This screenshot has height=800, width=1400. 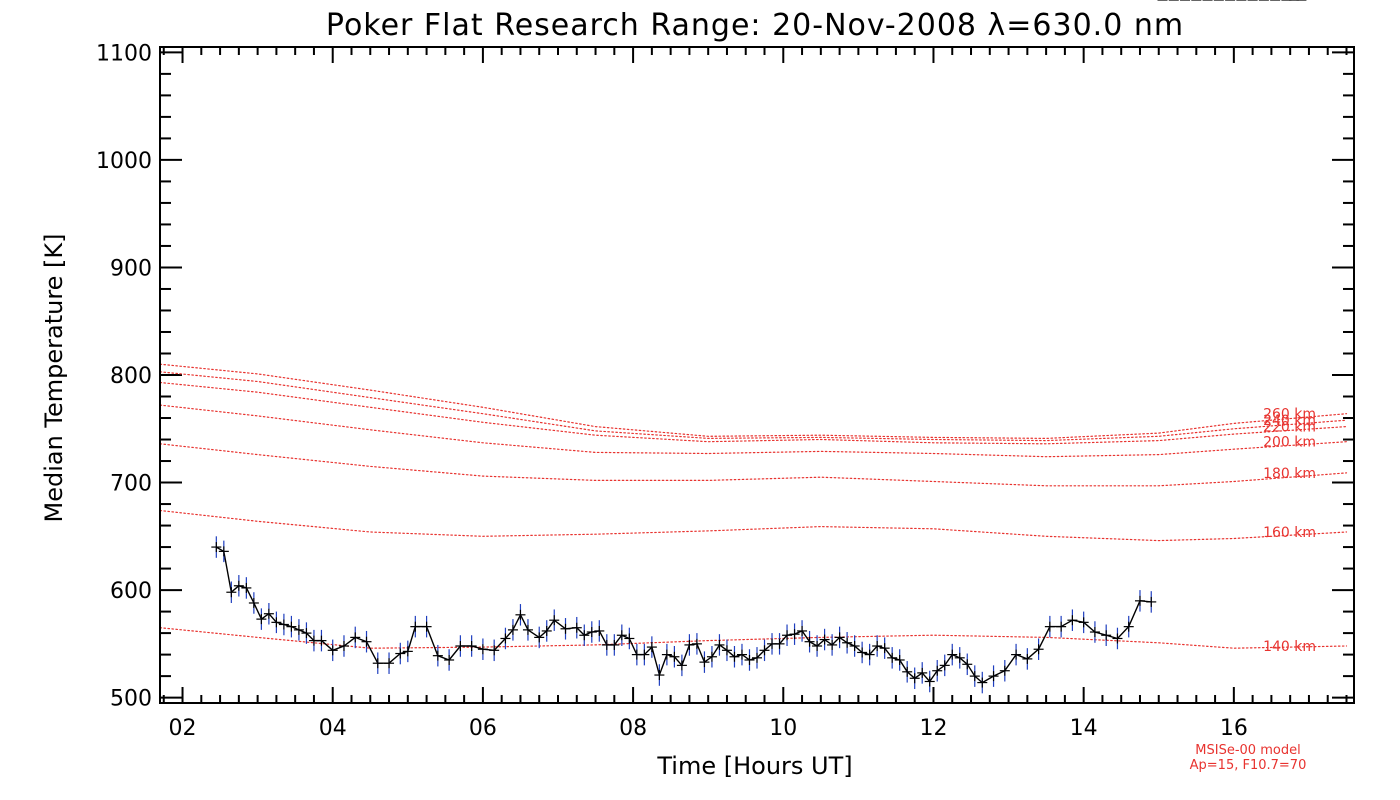 I want to click on x-tick-label: 12, so click(x=933, y=728).